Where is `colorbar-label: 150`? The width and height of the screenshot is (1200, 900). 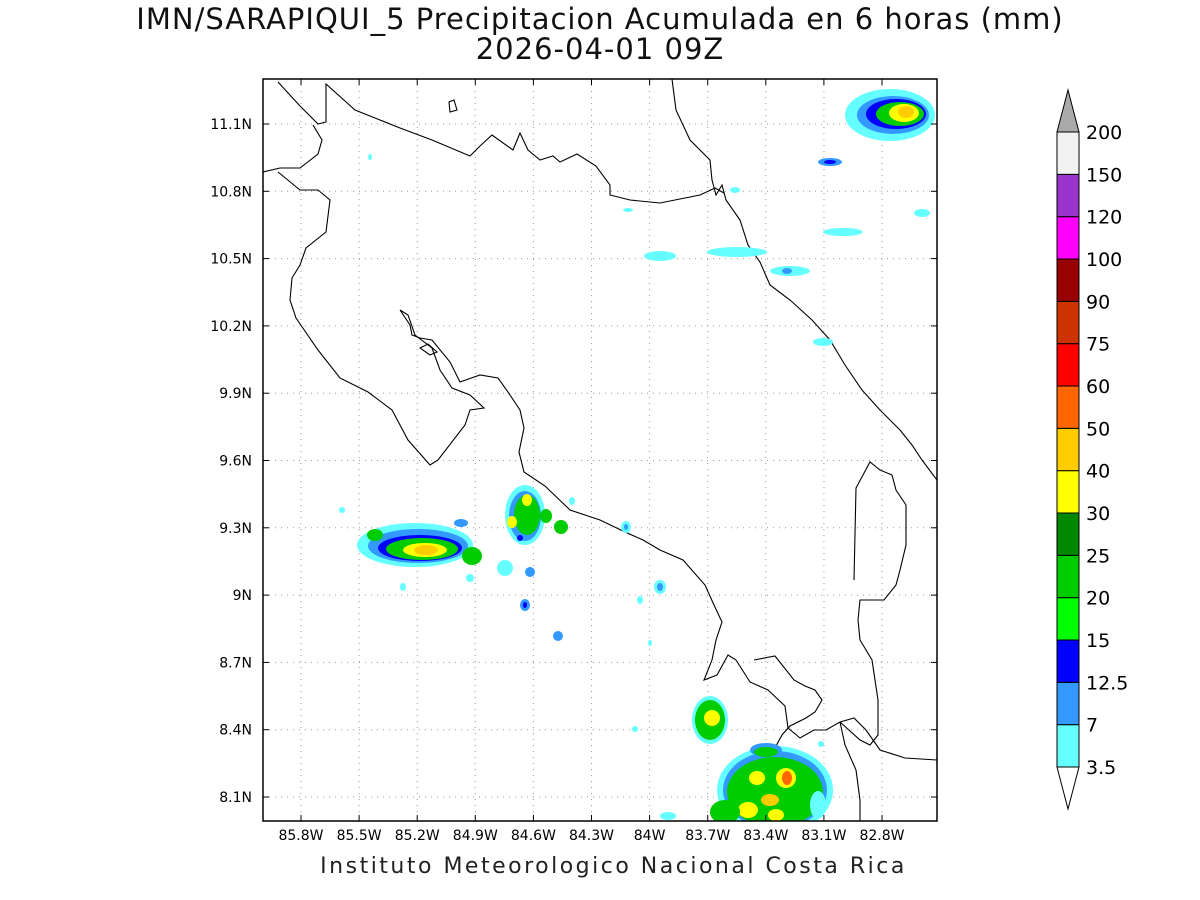
colorbar-label: 150 is located at coordinates (1104, 175).